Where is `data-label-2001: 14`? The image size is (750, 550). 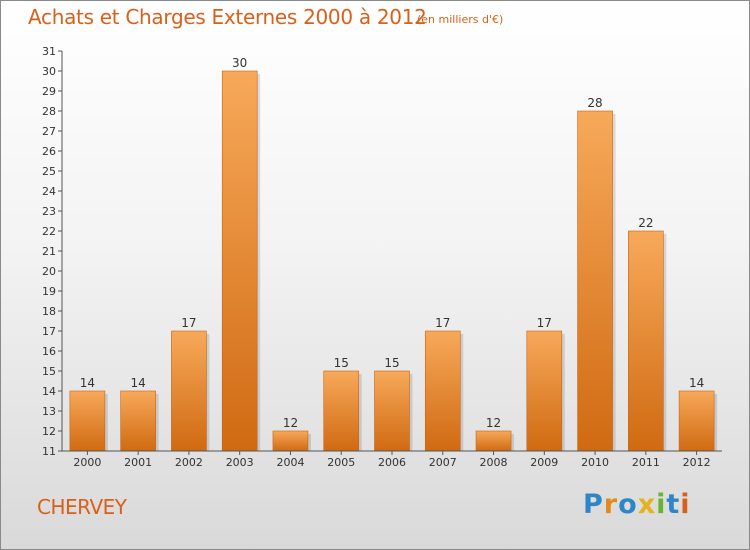
data-label-2001: 14 is located at coordinates (138, 383).